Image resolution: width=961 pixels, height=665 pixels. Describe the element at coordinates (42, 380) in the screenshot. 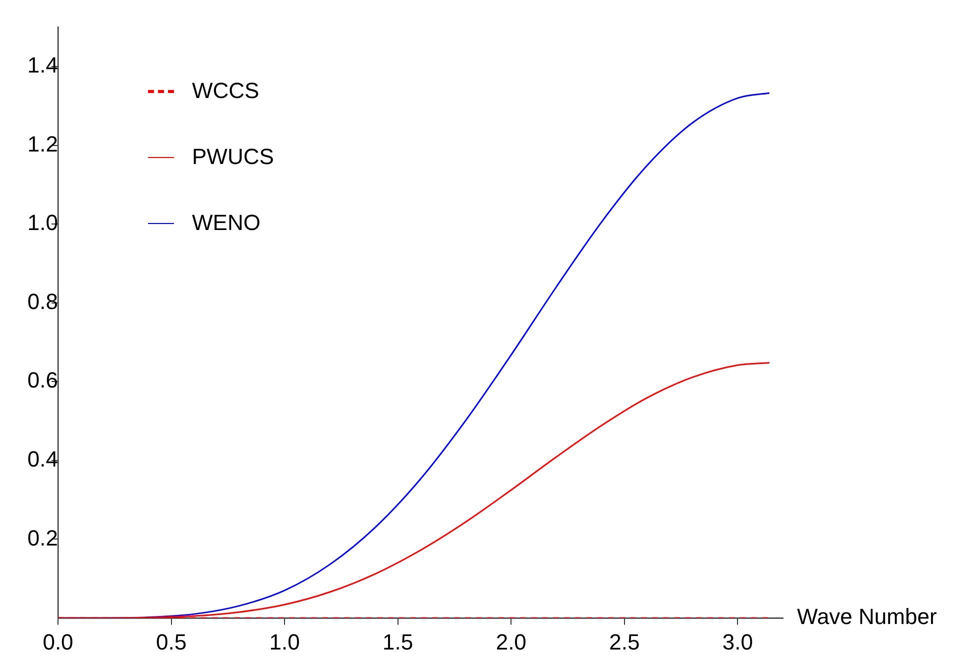

I see `y-tick-label: 0.6` at that location.